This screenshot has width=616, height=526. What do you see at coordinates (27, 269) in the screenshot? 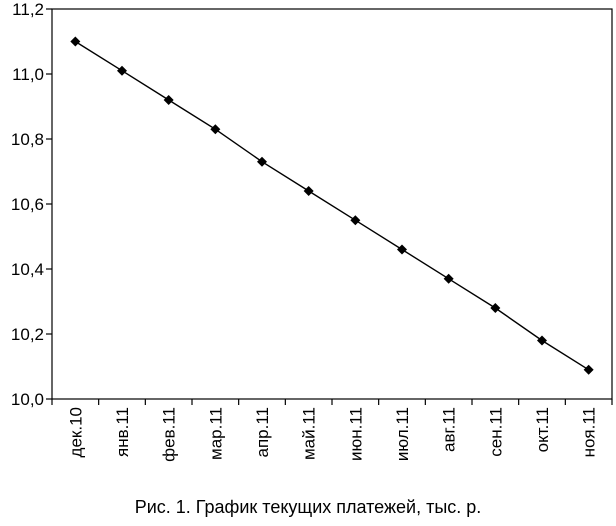
I see `y-tick-label: 10,4` at bounding box center [27, 269].